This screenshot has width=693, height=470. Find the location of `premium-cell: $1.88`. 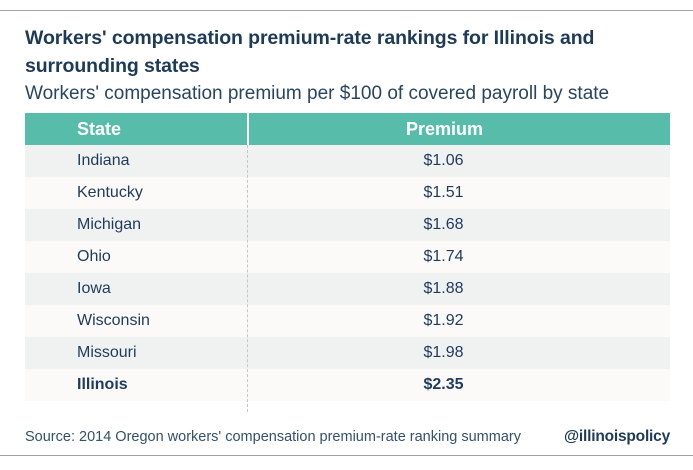

premium-cell: $1.88 is located at coordinates (443, 288).